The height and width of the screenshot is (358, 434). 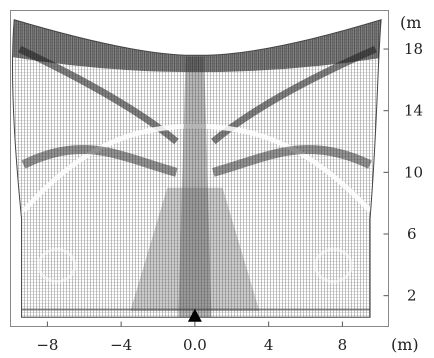 I want to click on y-tick-label-4: 18, so click(x=413, y=49).